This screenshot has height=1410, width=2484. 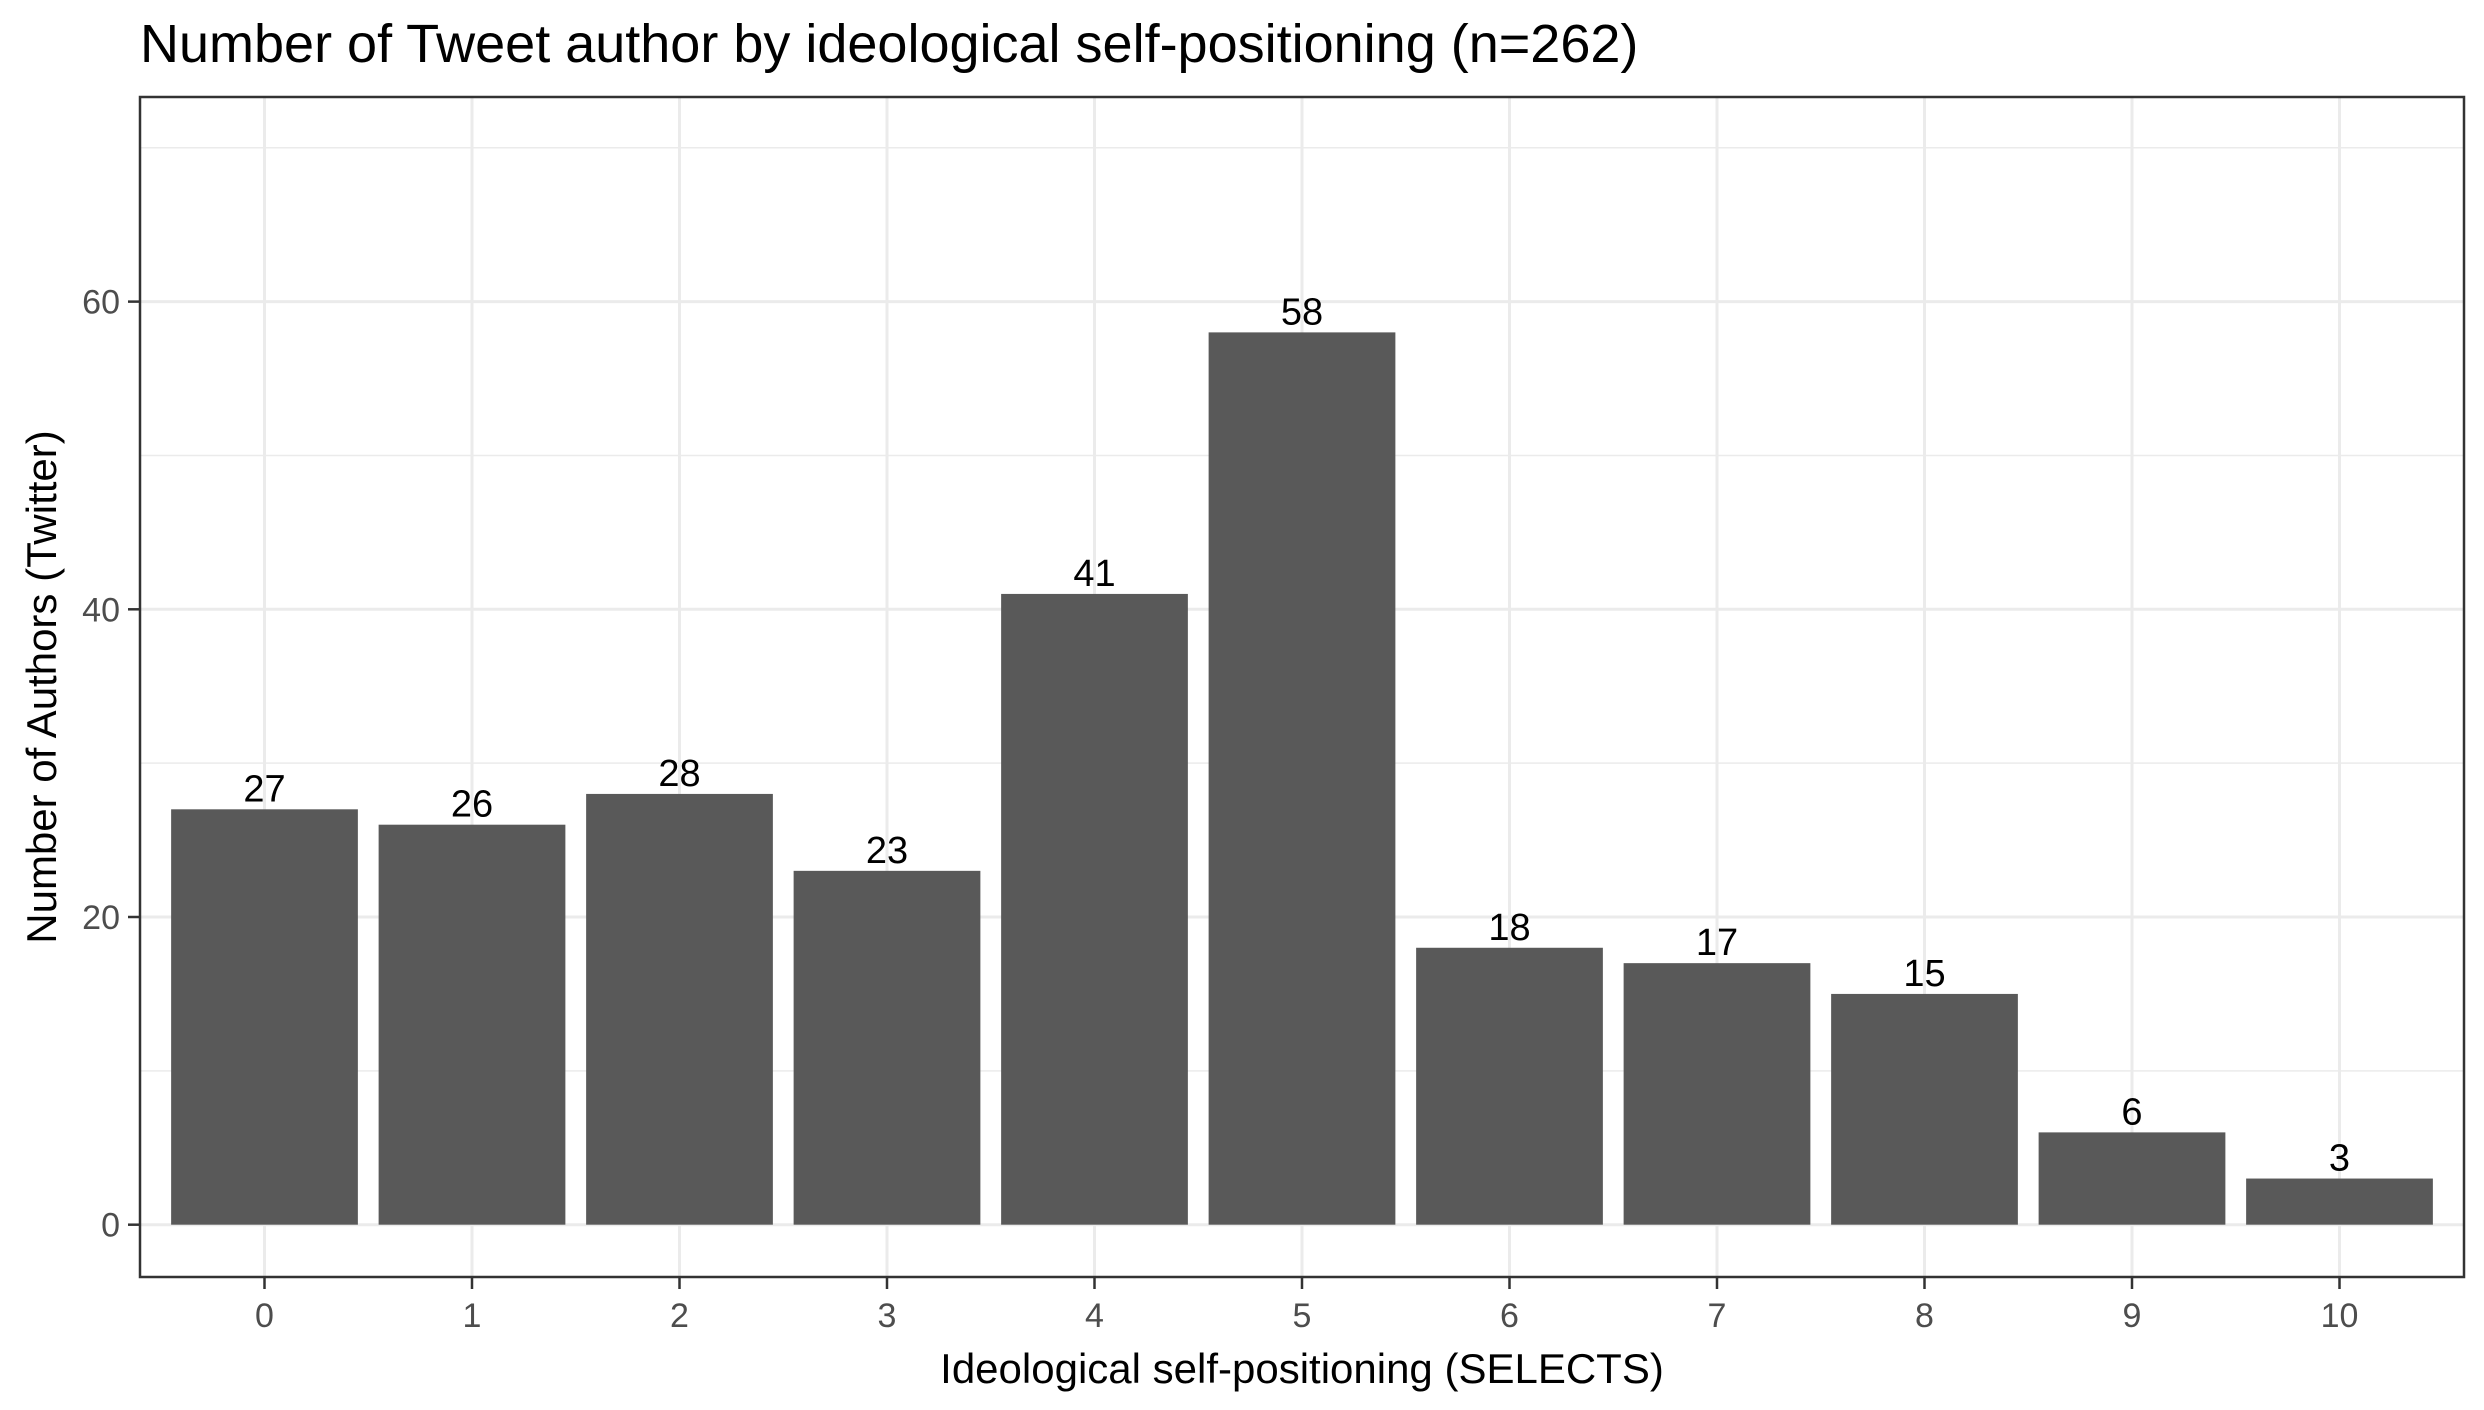 I want to click on y-tick-label: 40, so click(x=101, y=610).